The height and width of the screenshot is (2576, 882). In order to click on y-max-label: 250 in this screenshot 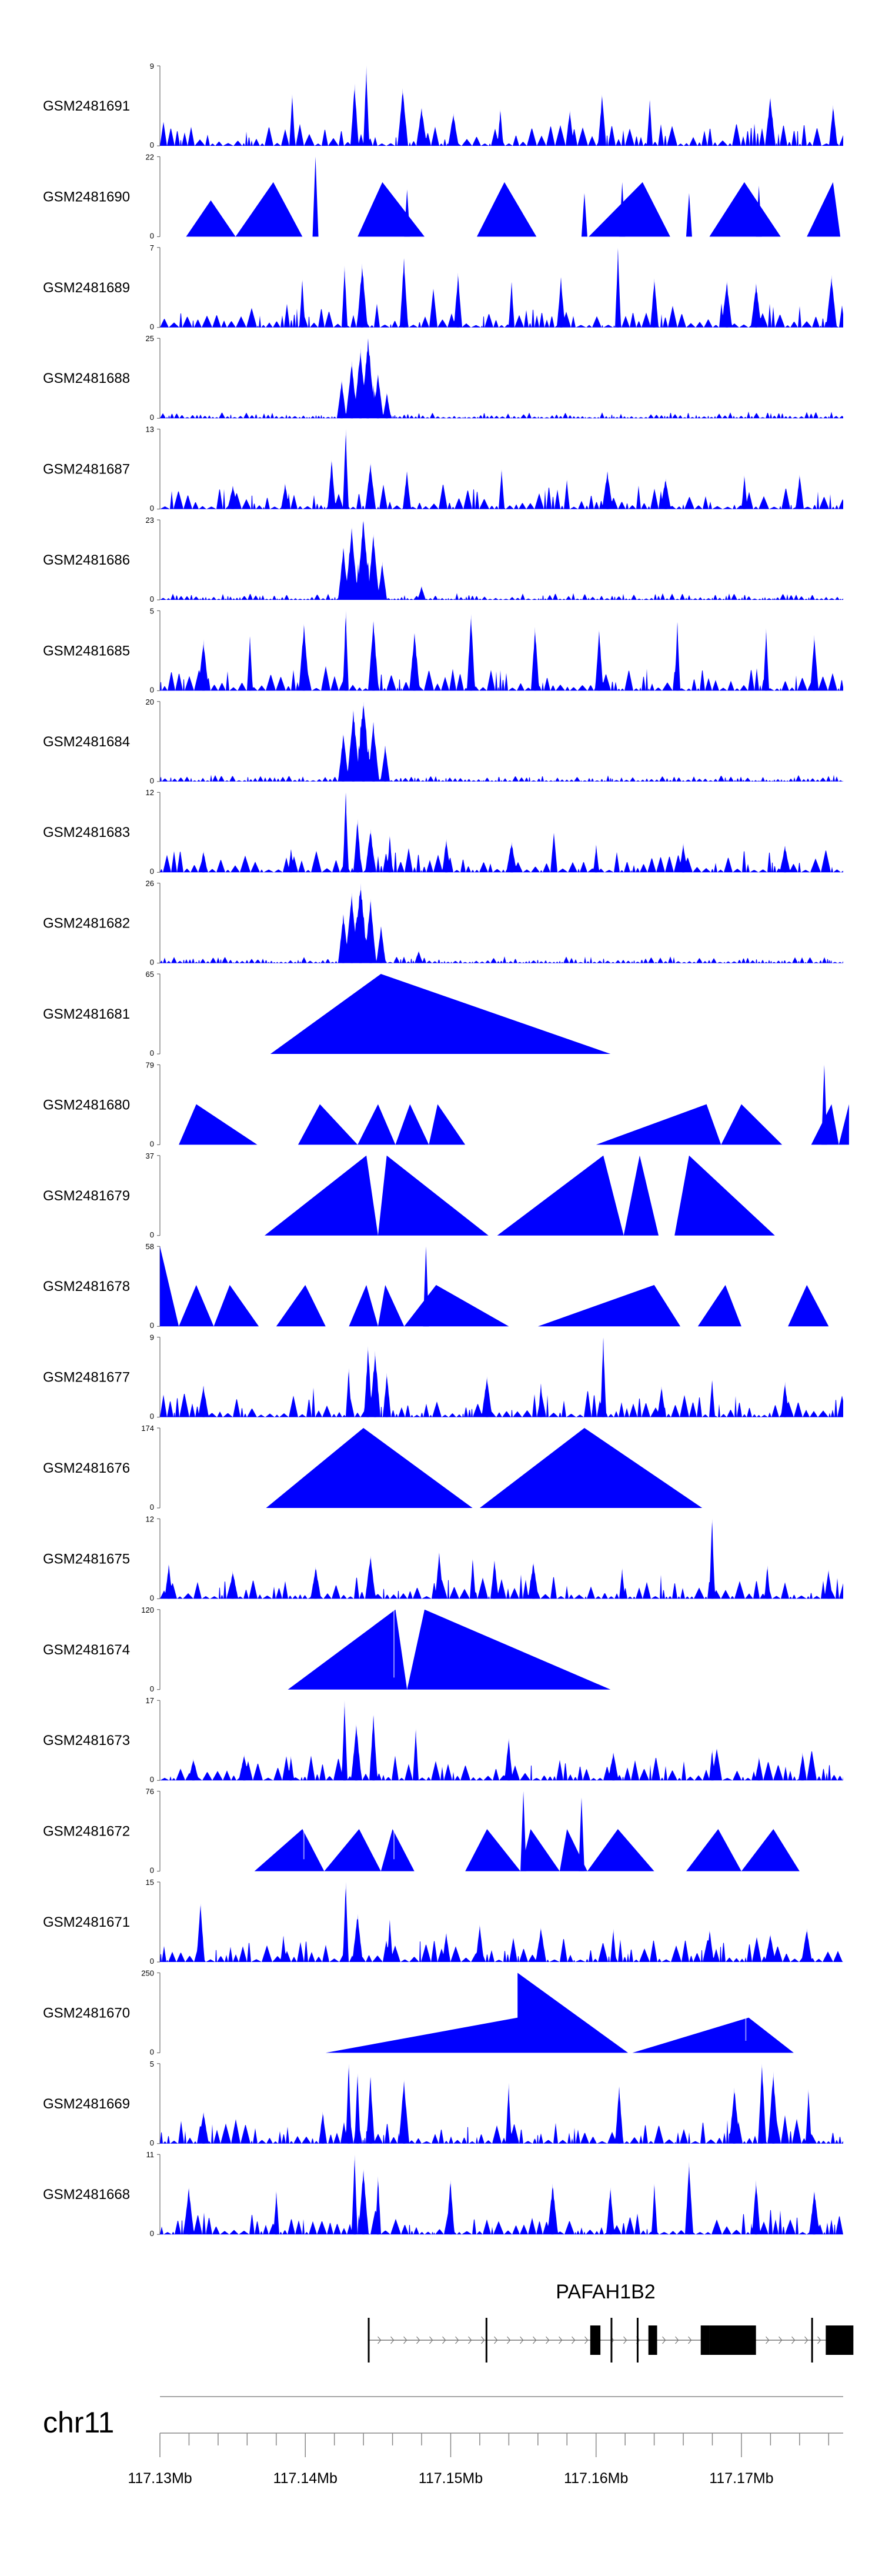, I will do `click(147, 1972)`.